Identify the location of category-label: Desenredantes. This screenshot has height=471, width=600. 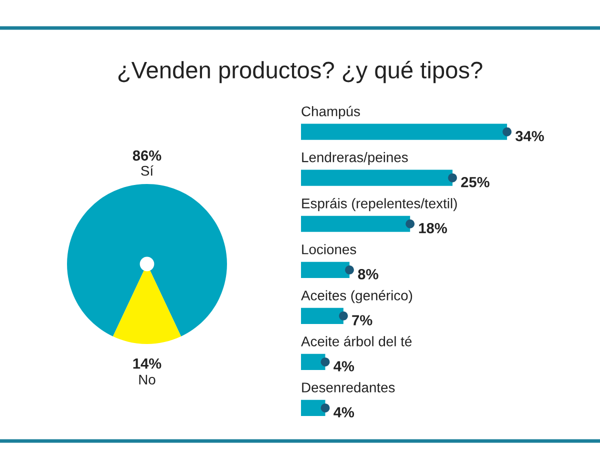
(348, 387).